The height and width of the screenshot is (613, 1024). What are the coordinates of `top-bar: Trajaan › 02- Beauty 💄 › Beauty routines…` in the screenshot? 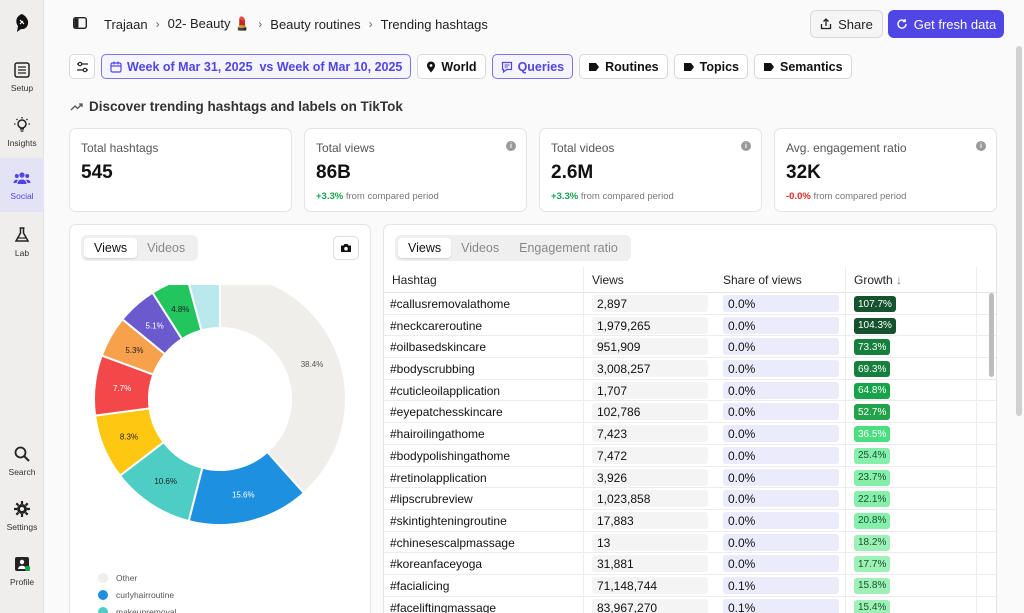 It's located at (534, 23).